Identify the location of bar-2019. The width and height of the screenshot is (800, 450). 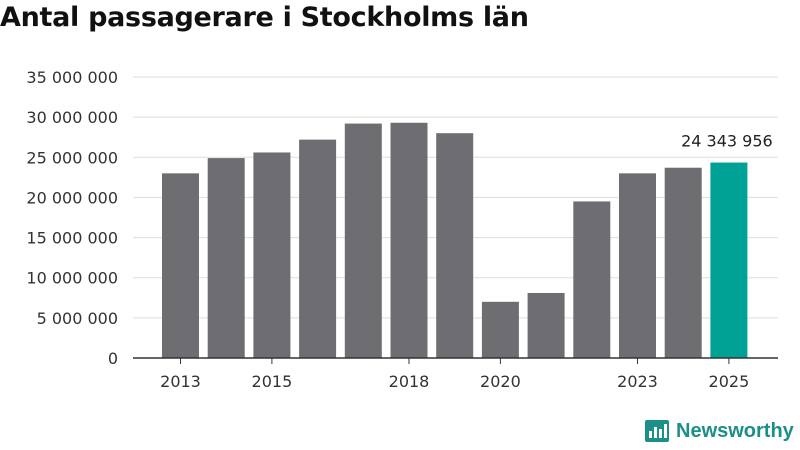
(455, 245).